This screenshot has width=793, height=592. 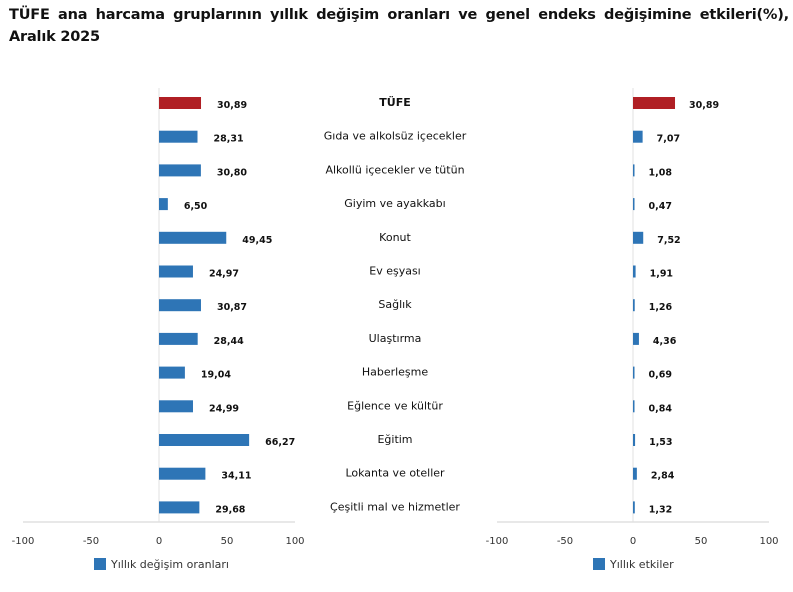 What do you see at coordinates (395, 304) in the screenshot?
I see `category-label: Sağlık` at bounding box center [395, 304].